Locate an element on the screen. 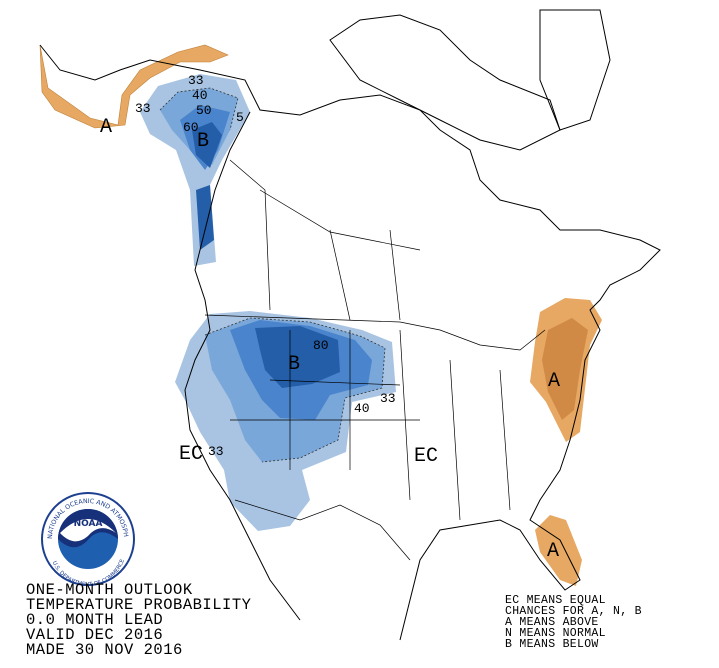 The height and width of the screenshot is (668, 719). legend-line: B MEANS BELOW is located at coordinates (552, 644).